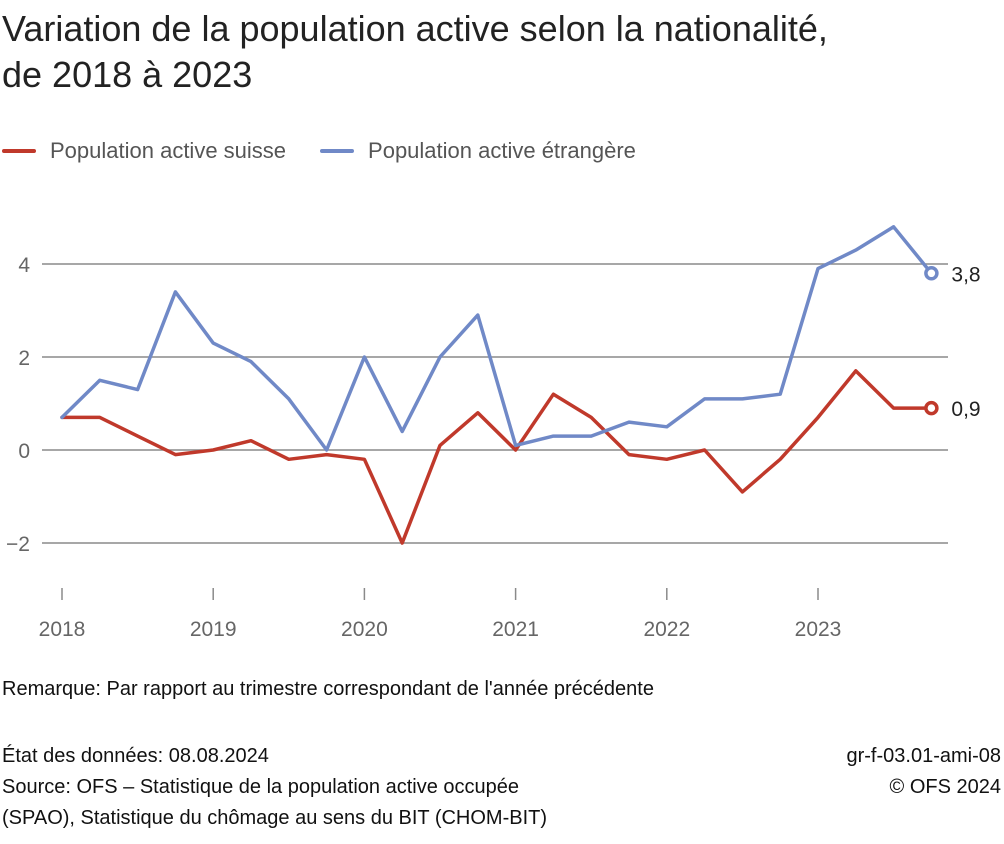 This screenshot has height=844, width=1004. What do you see at coordinates (127, 74) in the screenshot?
I see `chart-title-line2: de 2018 à 2023` at bounding box center [127, 74].